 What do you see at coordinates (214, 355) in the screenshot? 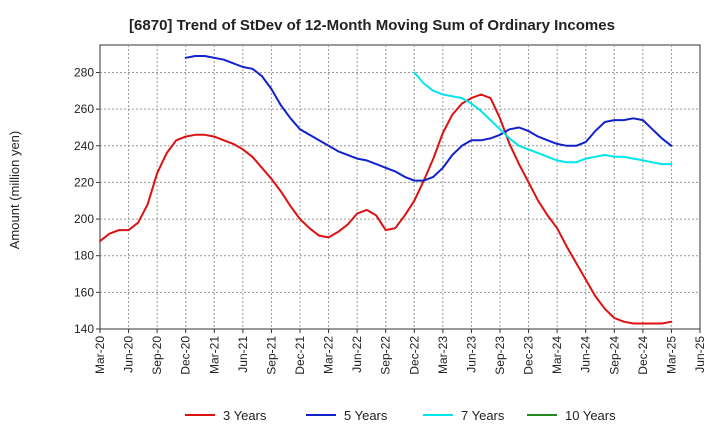
I see `x-tick-label: Mar-21` at bounding box center [214, 355].